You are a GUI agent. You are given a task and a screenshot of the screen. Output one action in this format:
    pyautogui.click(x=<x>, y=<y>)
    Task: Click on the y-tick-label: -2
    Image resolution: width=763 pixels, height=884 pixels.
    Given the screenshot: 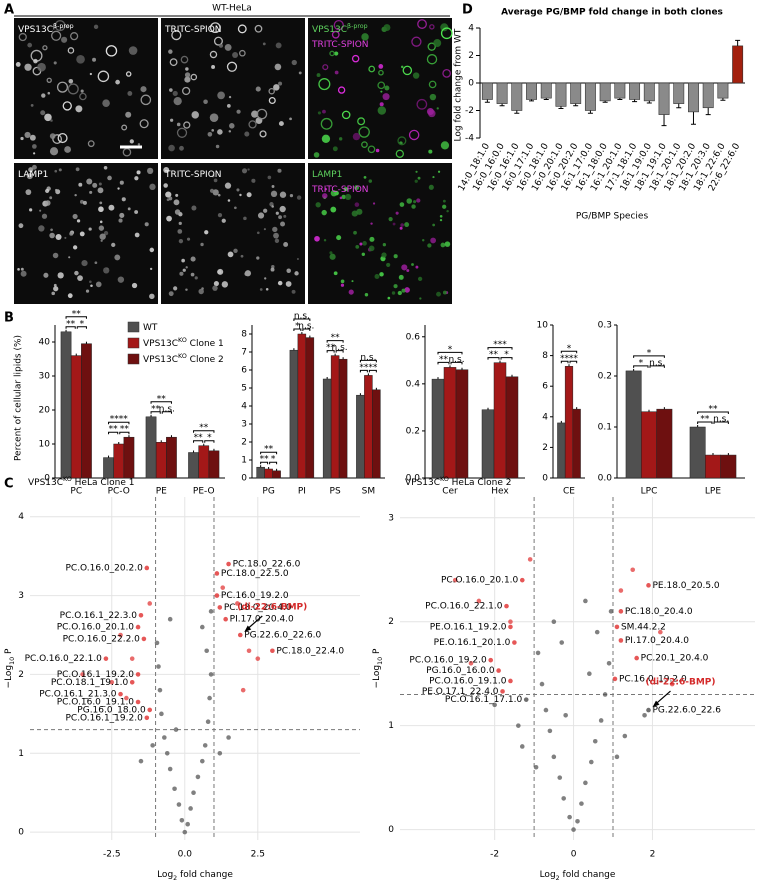 What is the action you would take?
    pyautogui.click(x=469, y=111)
    